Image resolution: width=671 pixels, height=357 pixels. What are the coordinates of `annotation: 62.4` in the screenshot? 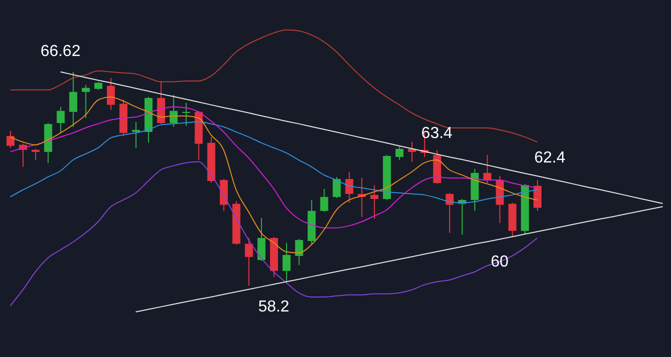 It's located at (550, 158).